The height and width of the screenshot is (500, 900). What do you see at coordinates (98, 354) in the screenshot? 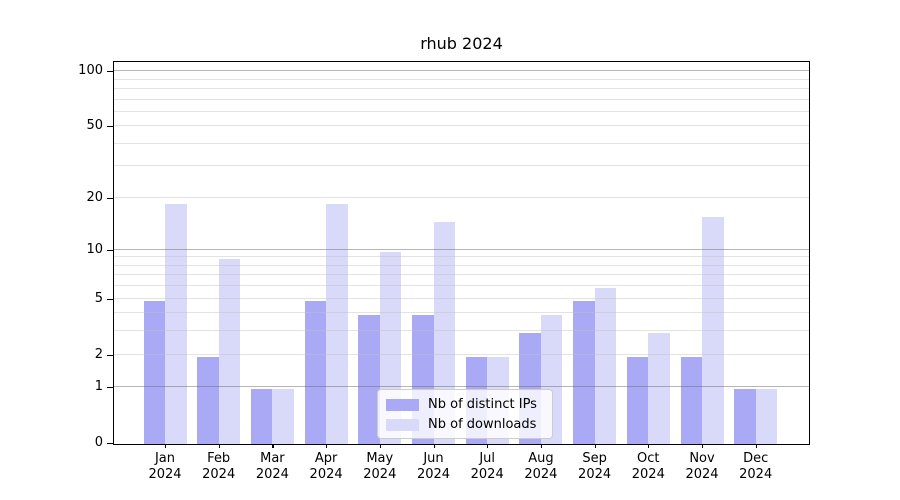
I see `y-tick-label-2: 2` at bounding box center [98, 354].